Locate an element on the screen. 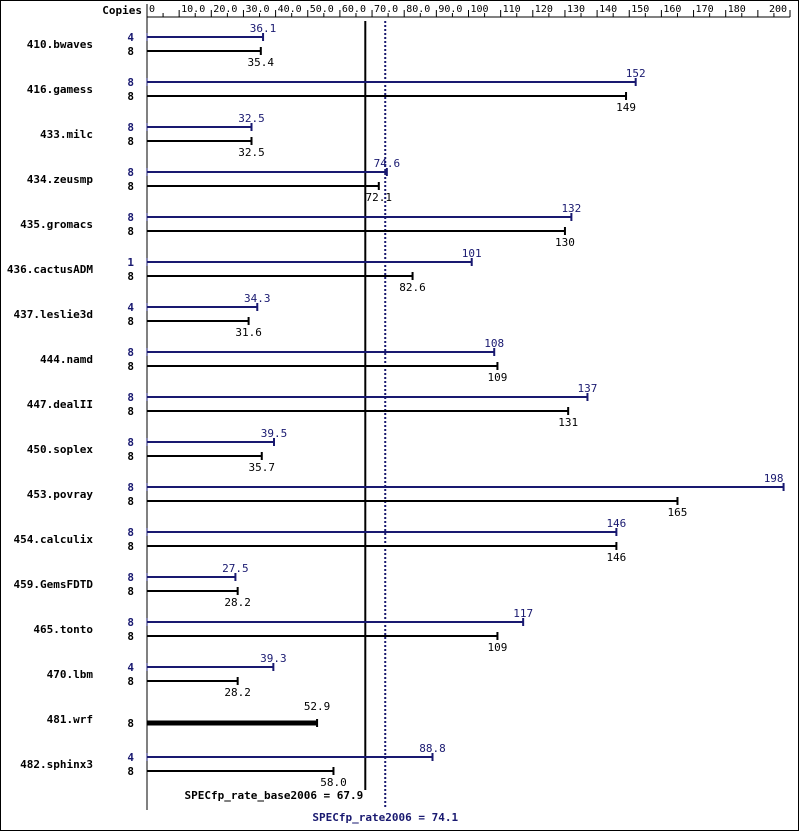 This screenshot has width=799, height=831. peak-value-label: 39.5 is located at coordinates (274, 433).